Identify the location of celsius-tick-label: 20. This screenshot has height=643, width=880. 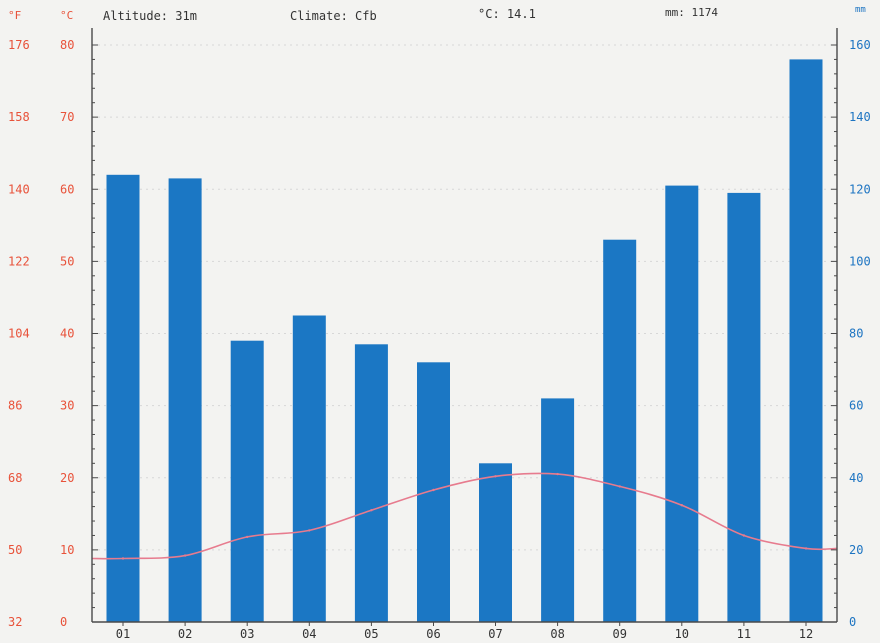
(67, 478).